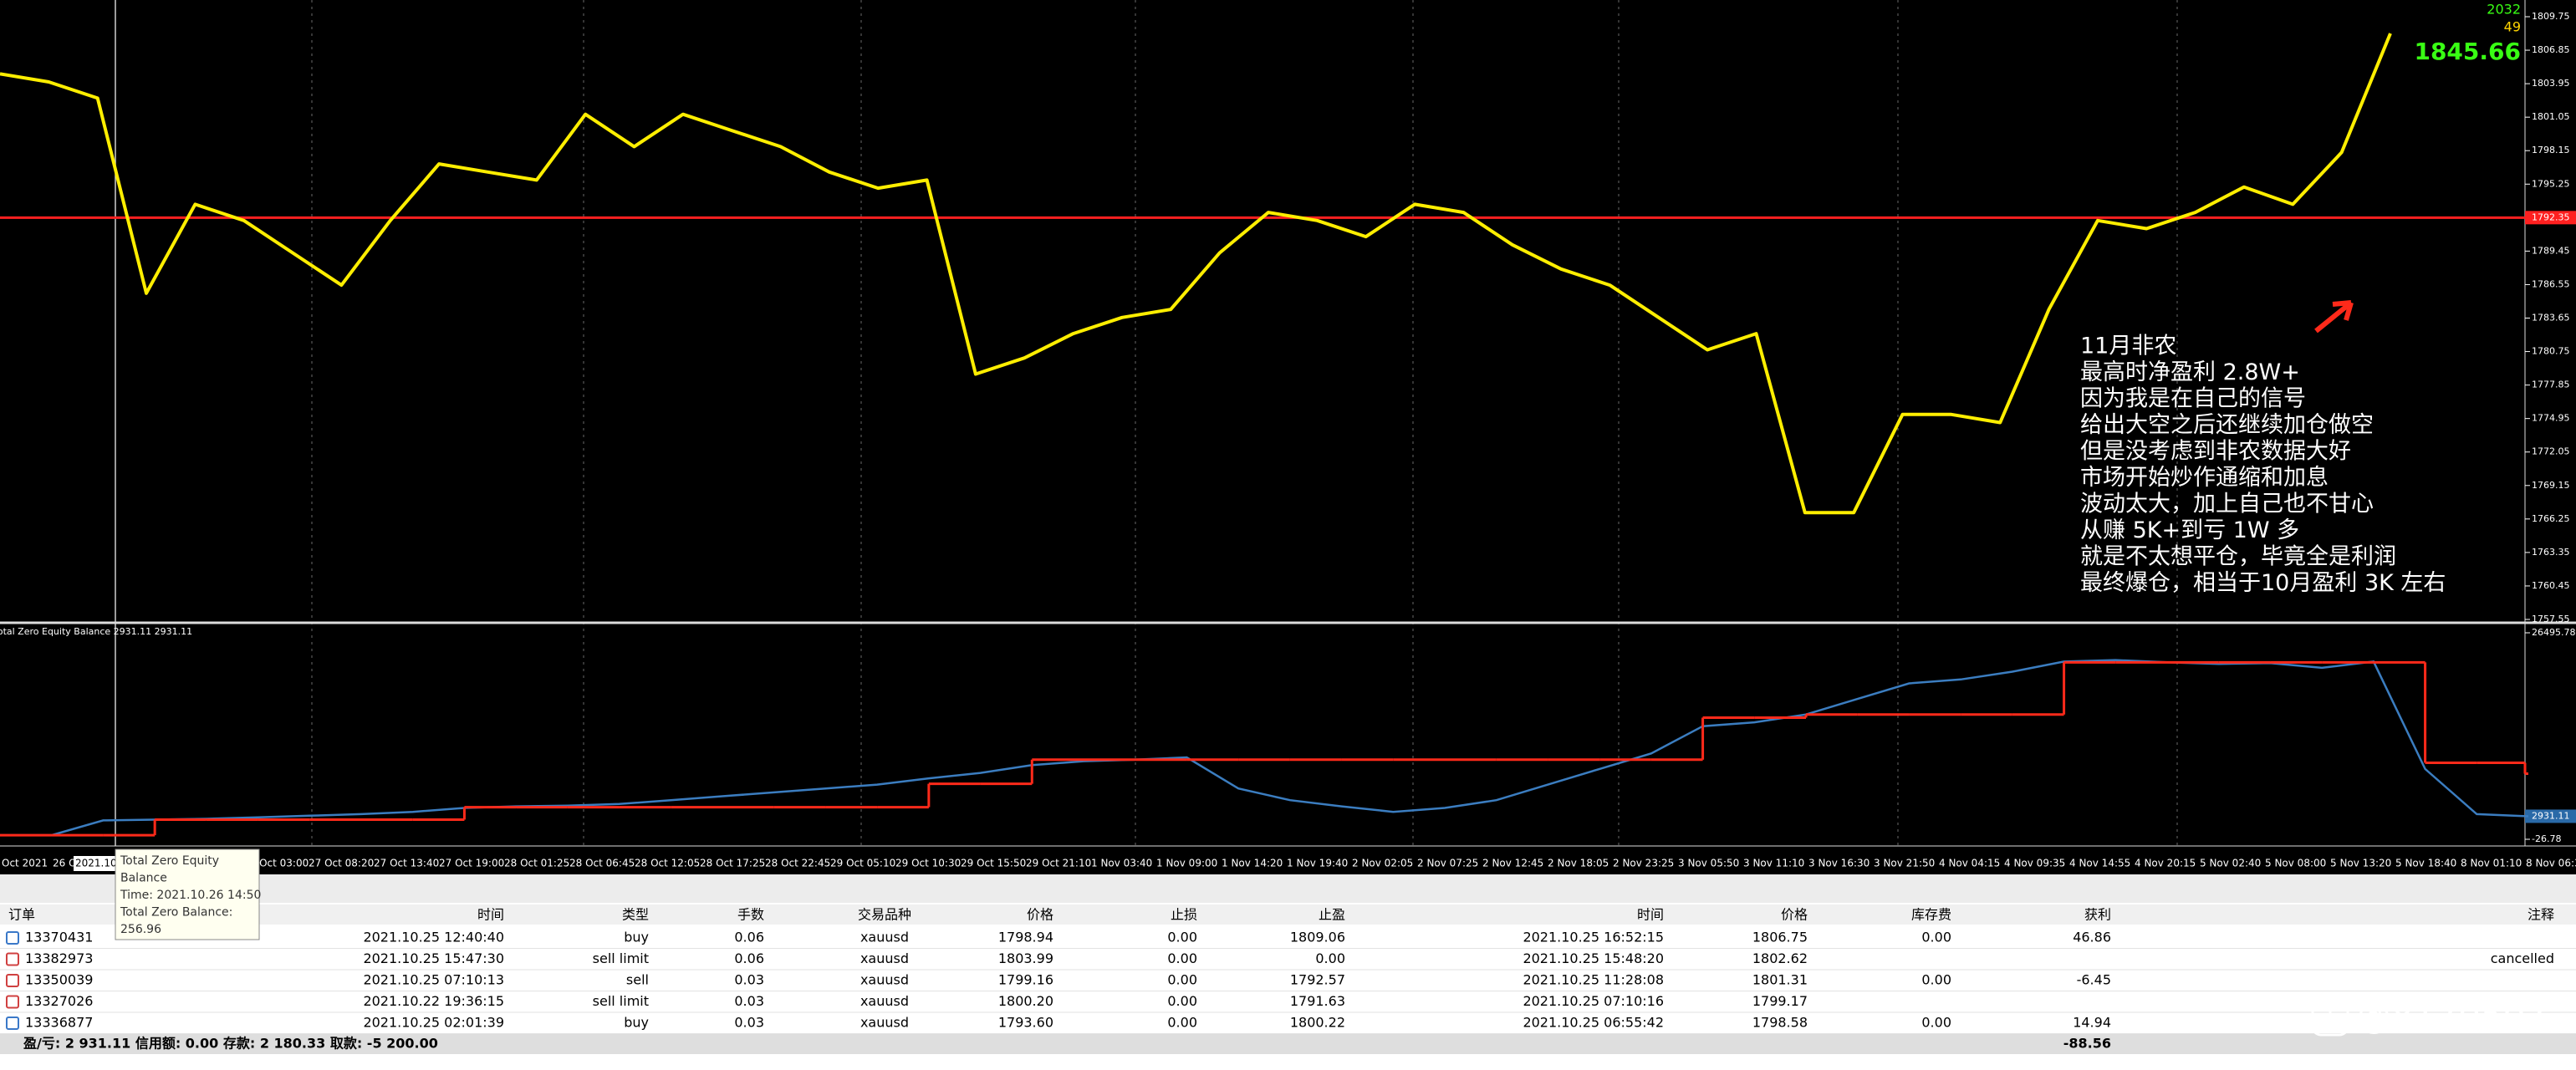 This screenshot has height=1070, width=2576. I want to click on watermark-logo, so click(2330, 1017).